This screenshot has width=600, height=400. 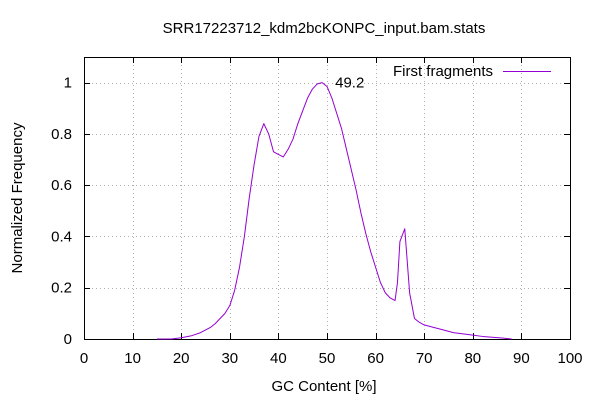 What do you see at coordinates (472, 358) in the screenshot?
I see `x-tick-label: 80` at bounding box center [472, 358].